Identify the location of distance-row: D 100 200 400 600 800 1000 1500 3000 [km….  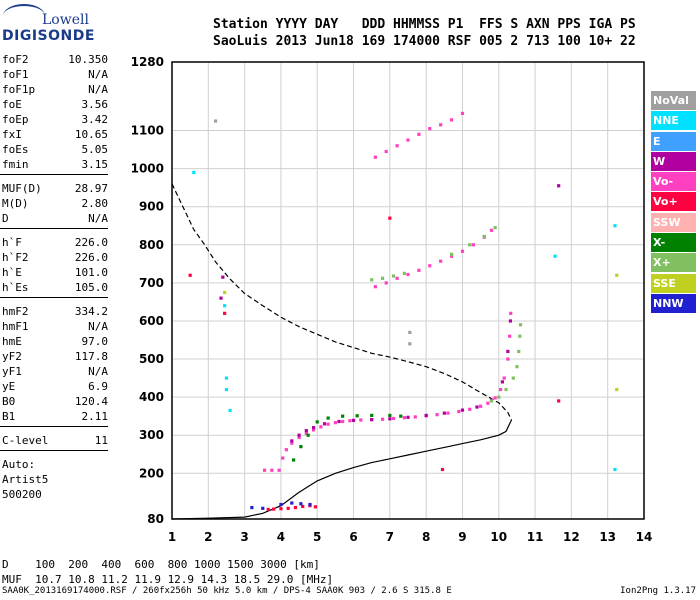
(161, 564).